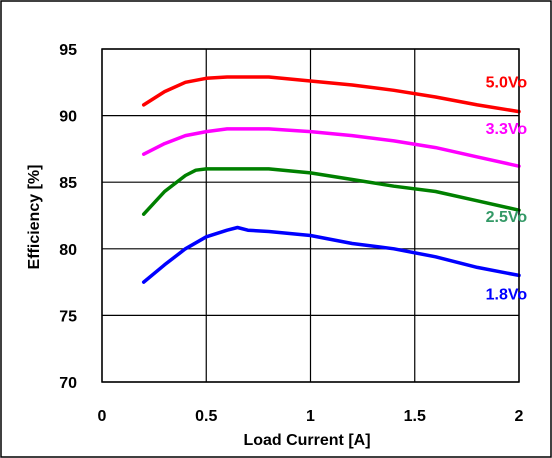 Image resolution: width=552 pixels, height=458 pixels. Describe the element at coordinates (507, 83) in the screenshot. I see `series-label: 5.0Vo` at that location.